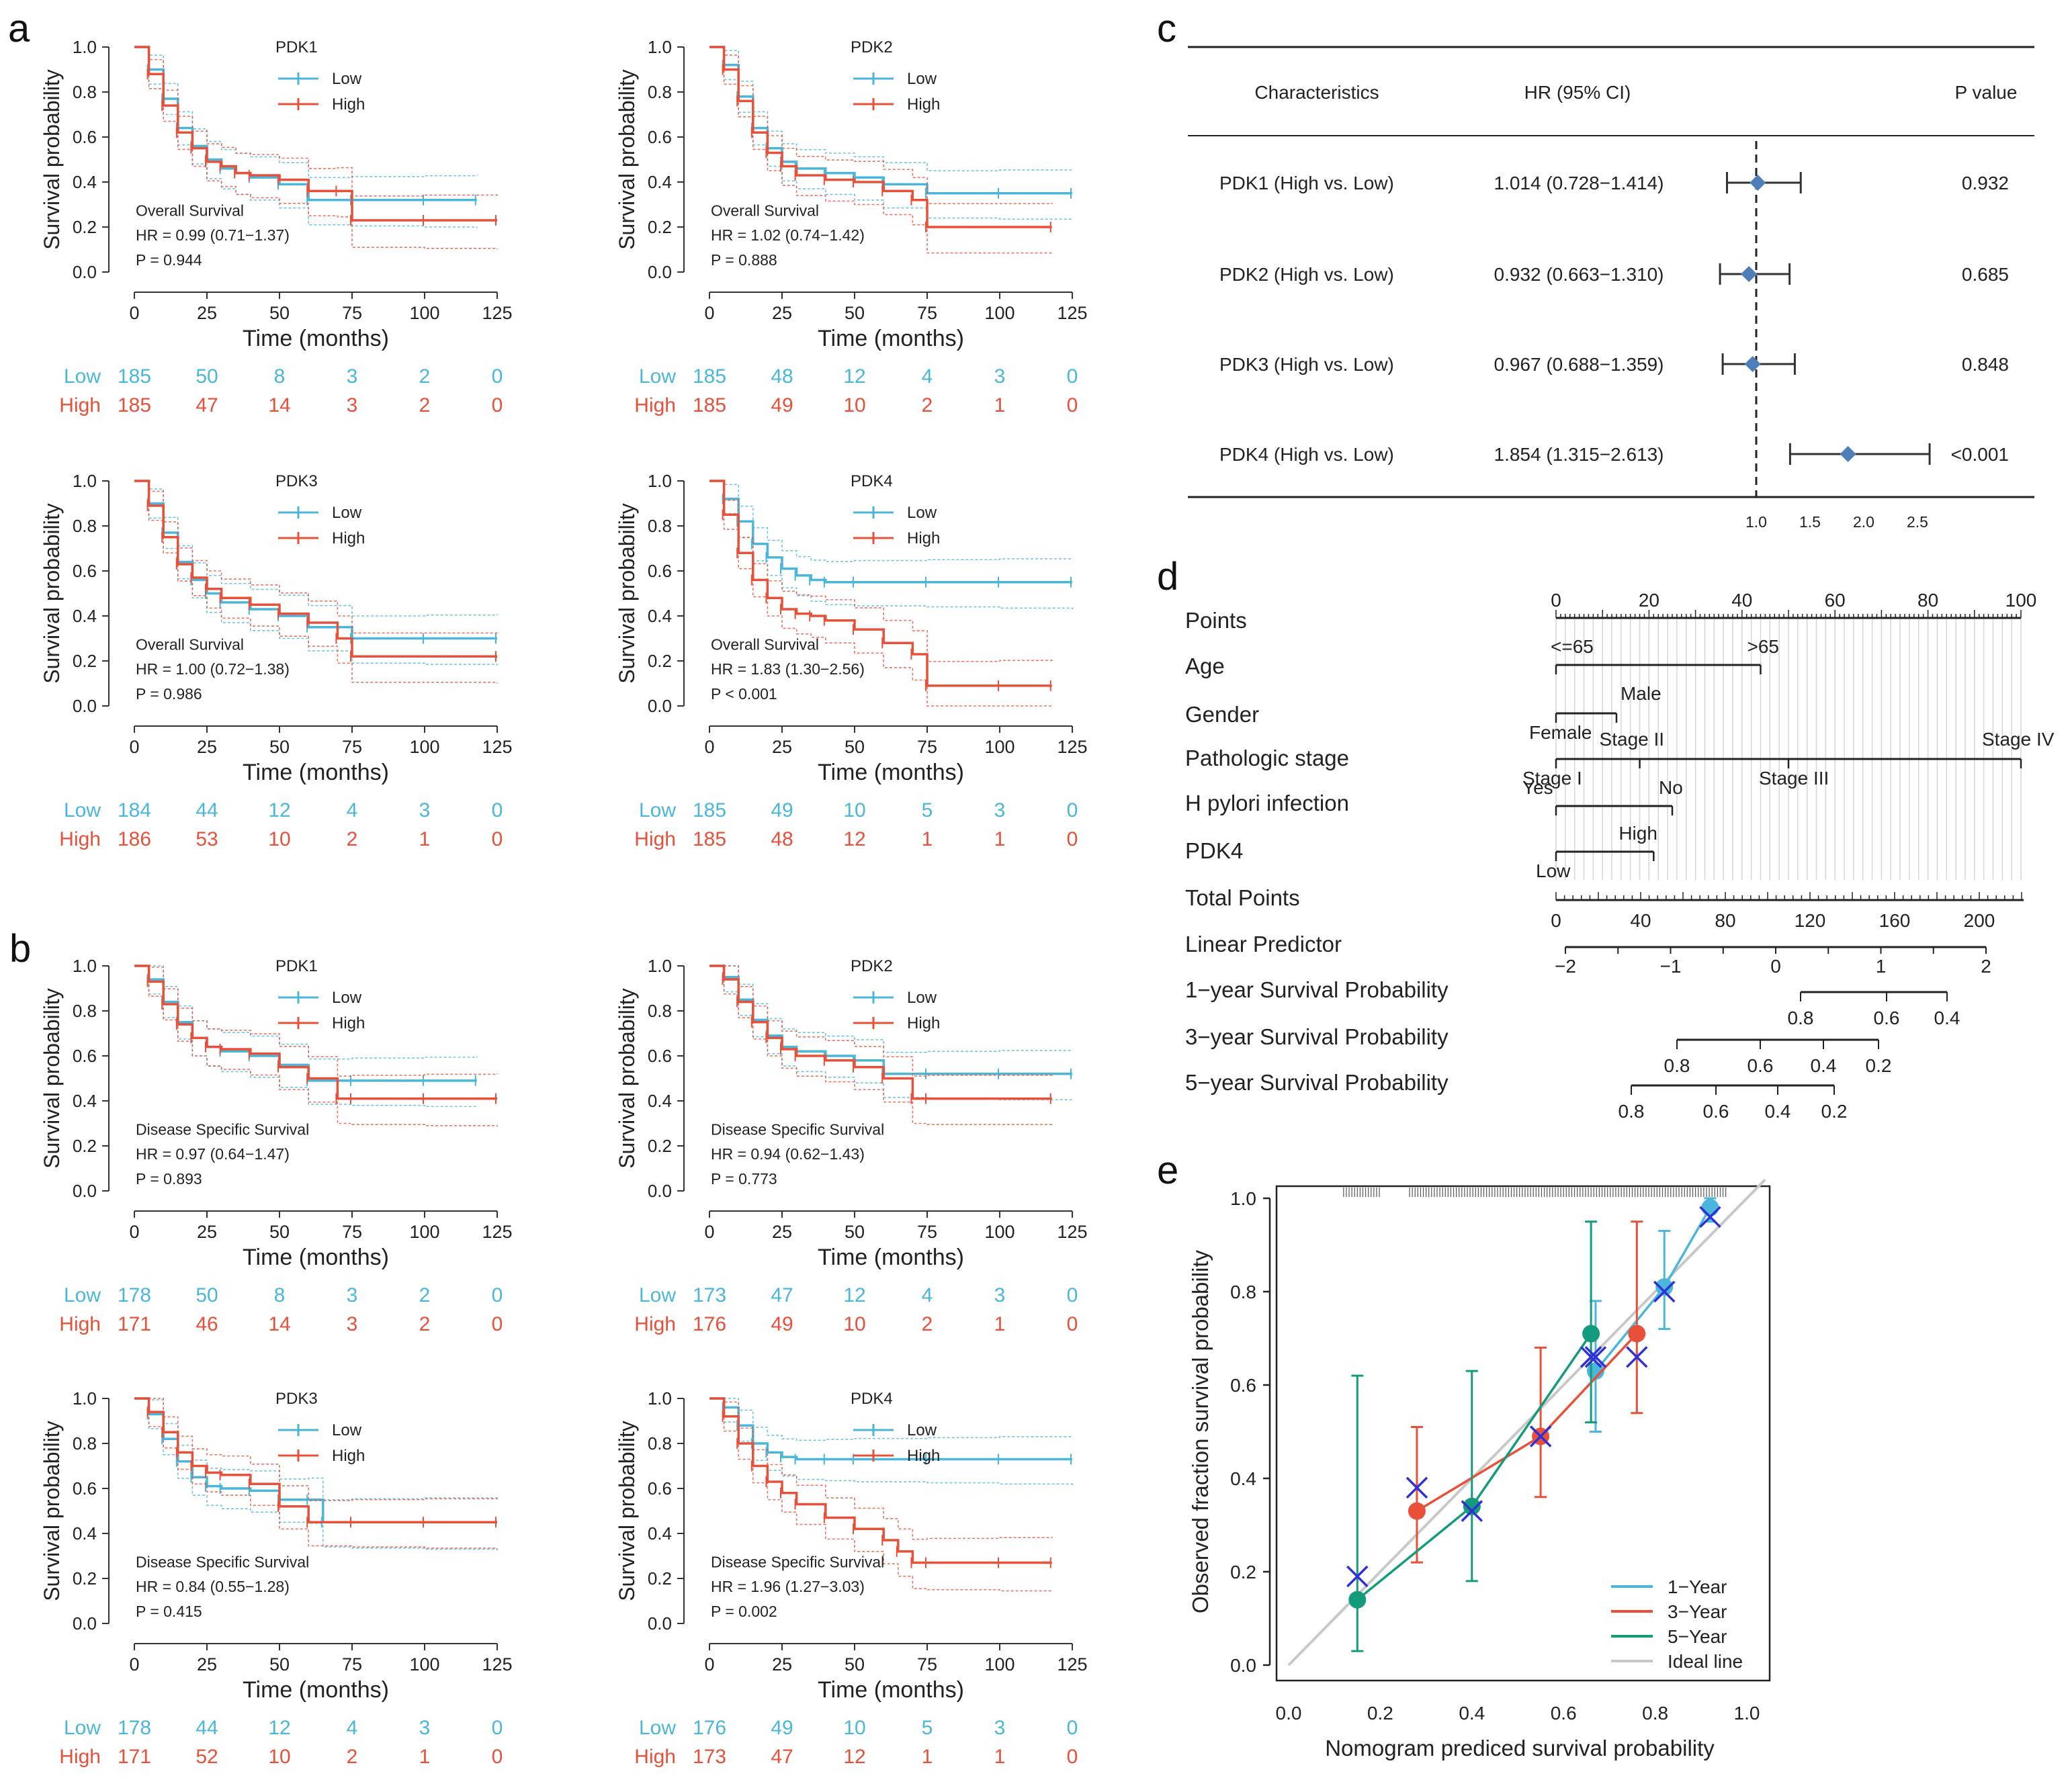 The width and height of the screenshot is (2072, 1786). What do you see at coordinates (2018, 739) in the screenshot?
I see `scale-level-label: Stage IV` at bounding box center [2018, 739].